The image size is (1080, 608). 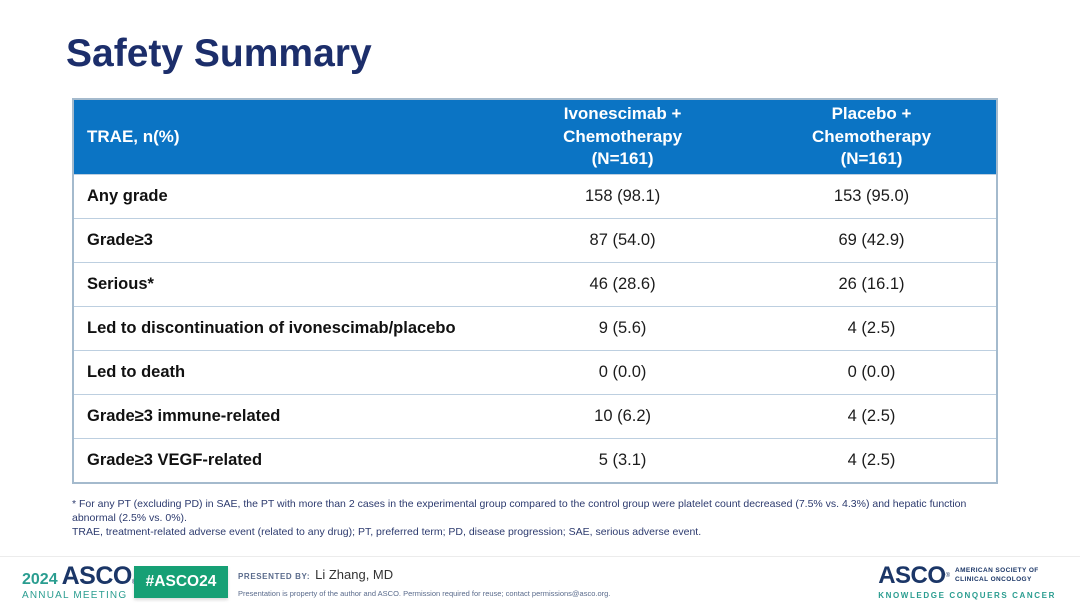 What do you see at coordinates (996, 575) in the screenshot?
I see `asco-logo-society-lines: AMERICAN SOCIETY OF CLINICAL ONCOLOGY` at bounding box center [996, 575].